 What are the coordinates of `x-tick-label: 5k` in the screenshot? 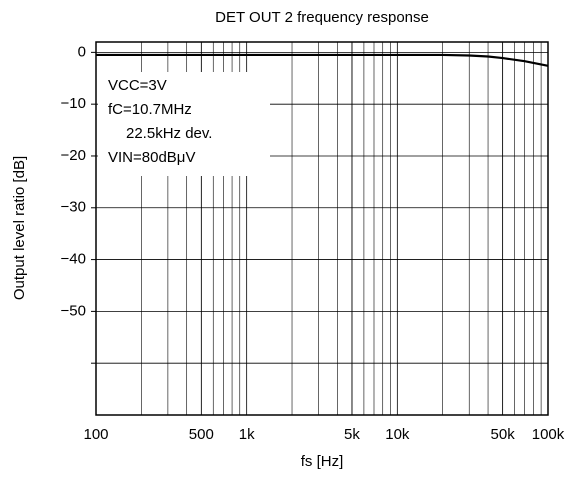 It's located at (352, 434).